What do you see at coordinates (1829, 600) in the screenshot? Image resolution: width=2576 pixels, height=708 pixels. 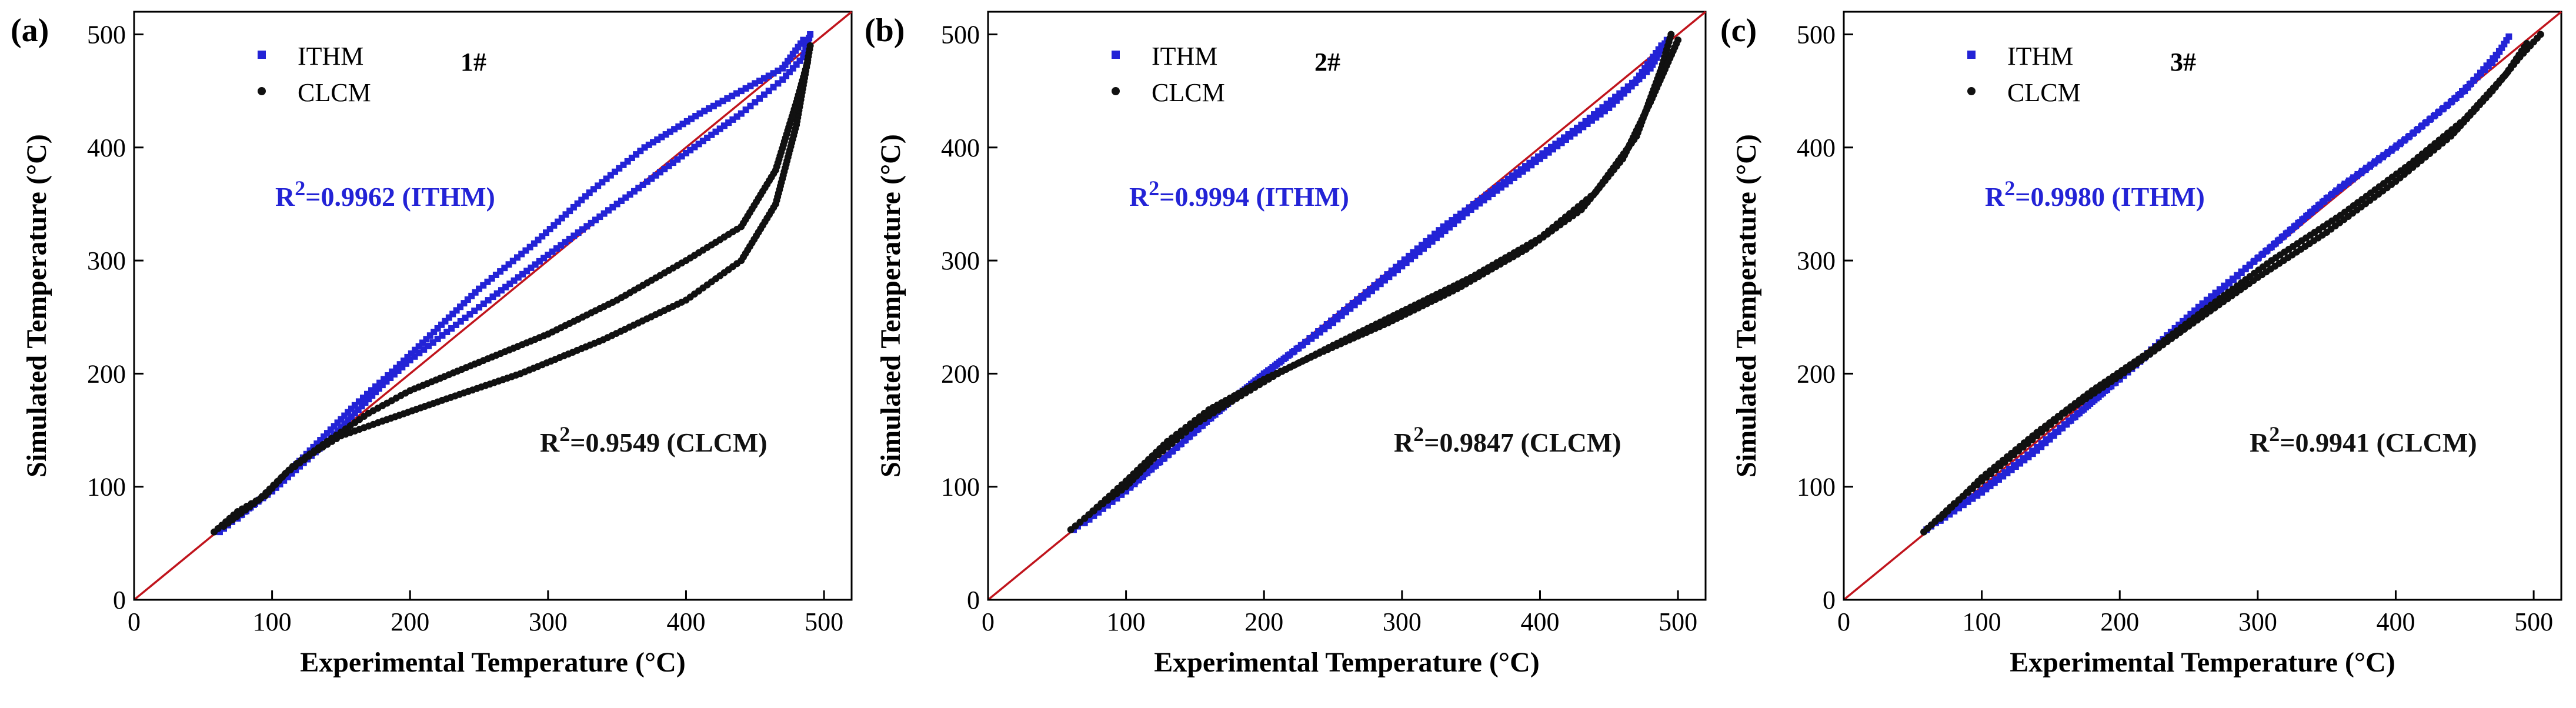 I see `y-tick-label: 0` at bounding box center [1829, 600].